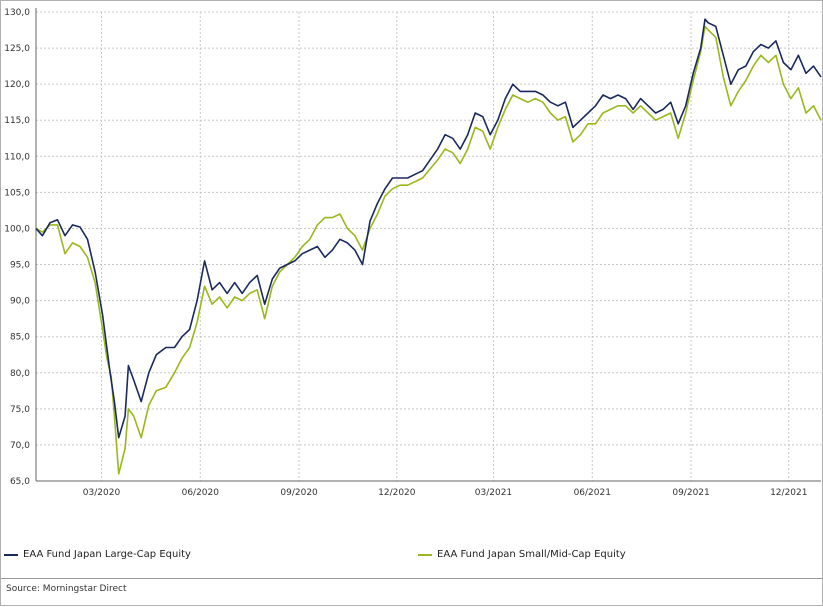 This screenshot has height=607, width=823. What do you see at coordinates (20, 482) in the screenshot?
I see `y-tick-label: 65,0` at bounding box center [20, 482].